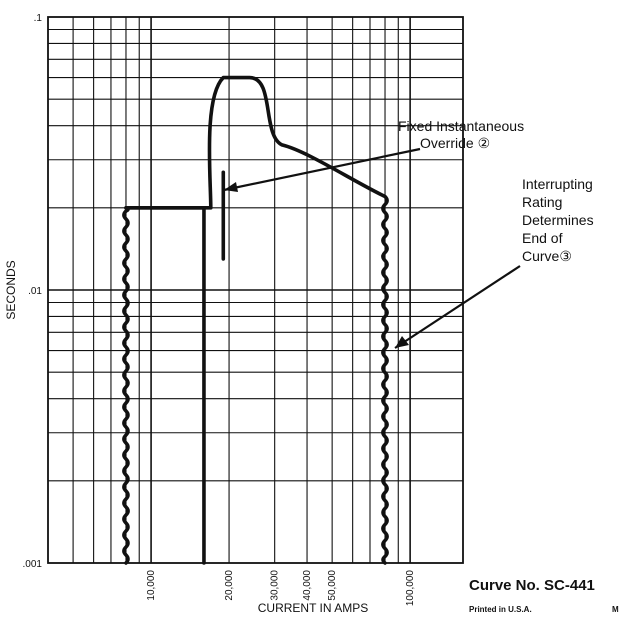 Image resolution: width=621 pixels, height=623 pixels. Describe the element at coordinates (532, 585) in the screenshot. I see `curve-number: Curve No. SC-441` at that location.